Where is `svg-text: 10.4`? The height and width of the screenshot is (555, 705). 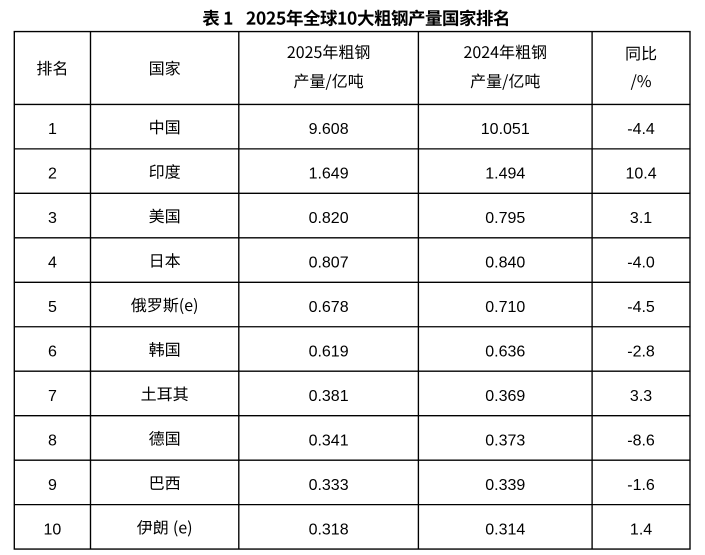
svg-text: 10.4 is located at coordinates (640, 174).